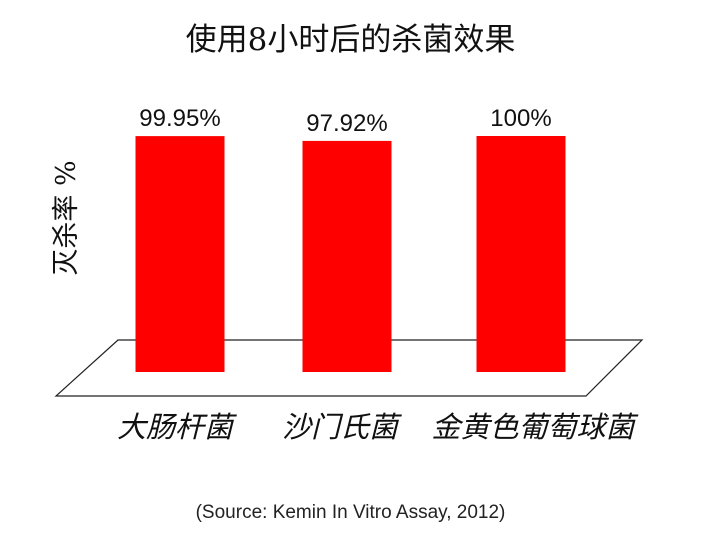 This screenshot has width=701, height=547. I want to click on chart-floor-plane, so click(349, 368).